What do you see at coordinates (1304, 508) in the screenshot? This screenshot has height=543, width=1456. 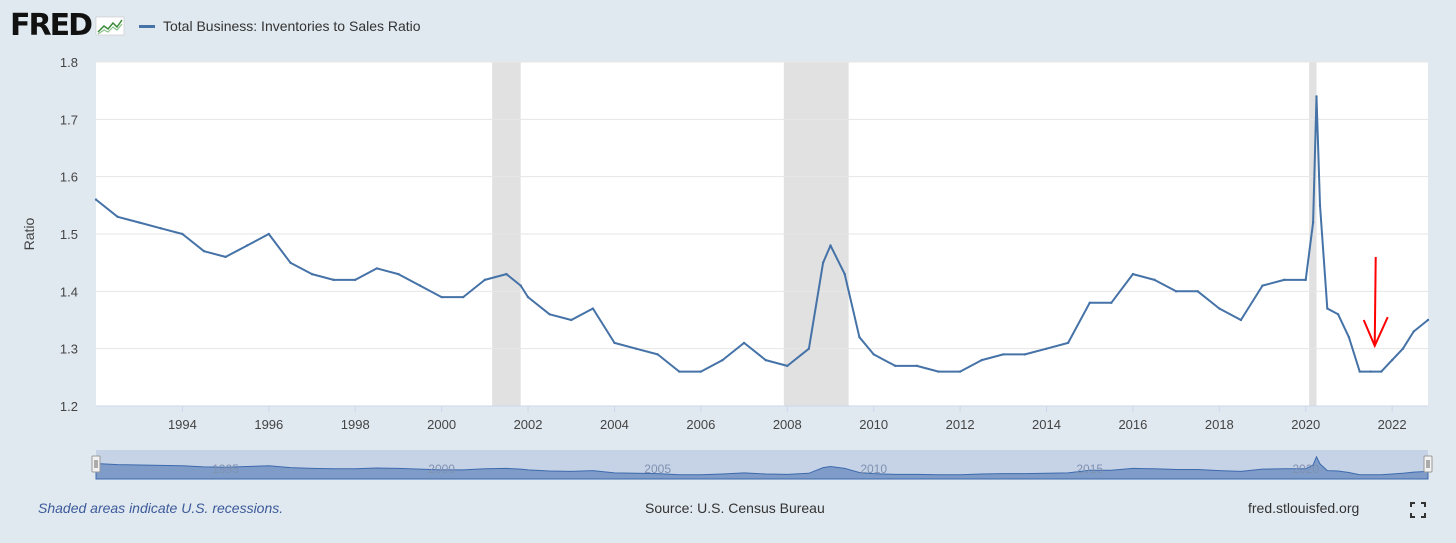 I see `site-link: fred.stlouisfed.org` at bounding box center [1304, 508].